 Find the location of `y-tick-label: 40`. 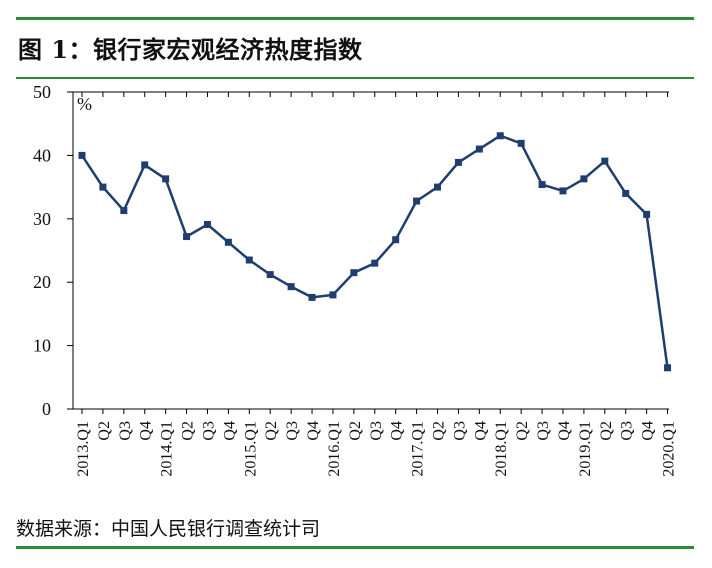

y-tick-label: 40 is located at coordinates (42, 155).